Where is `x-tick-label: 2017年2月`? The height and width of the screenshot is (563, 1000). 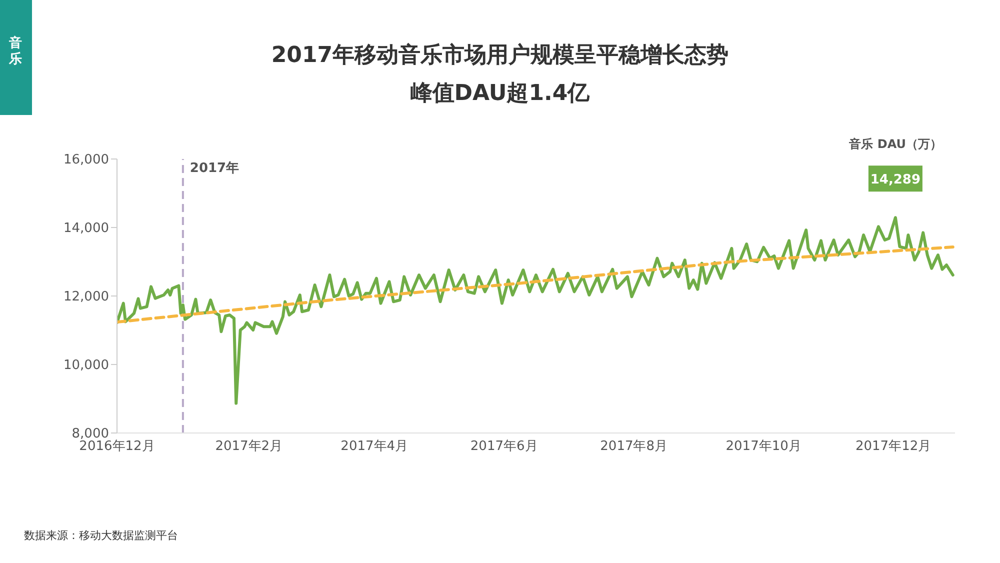
x-tick-label: 2017年2月 is located at coordinates (249, 446).